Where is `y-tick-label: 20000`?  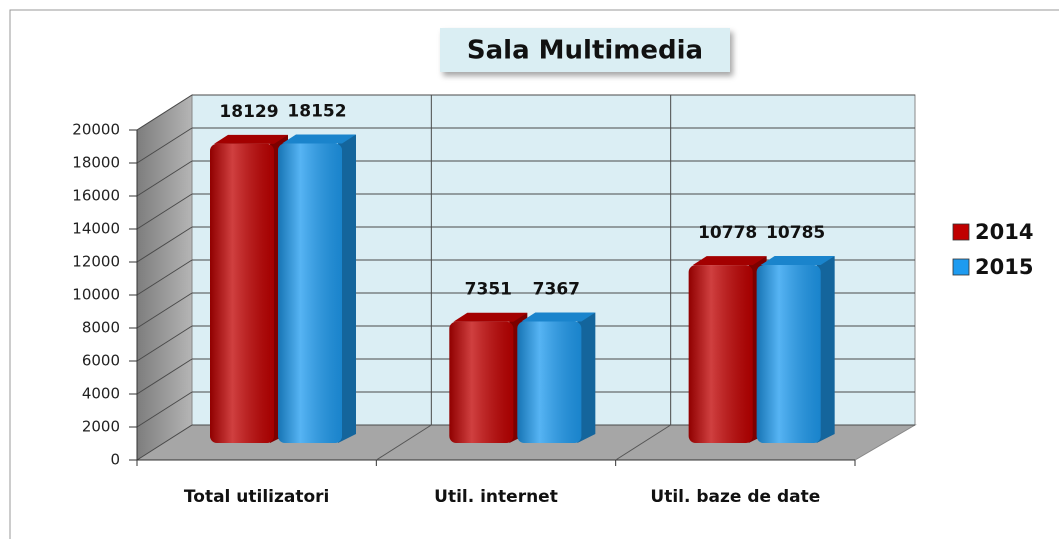
y-tick-label: 20000 is located at coordinates (96, 130).